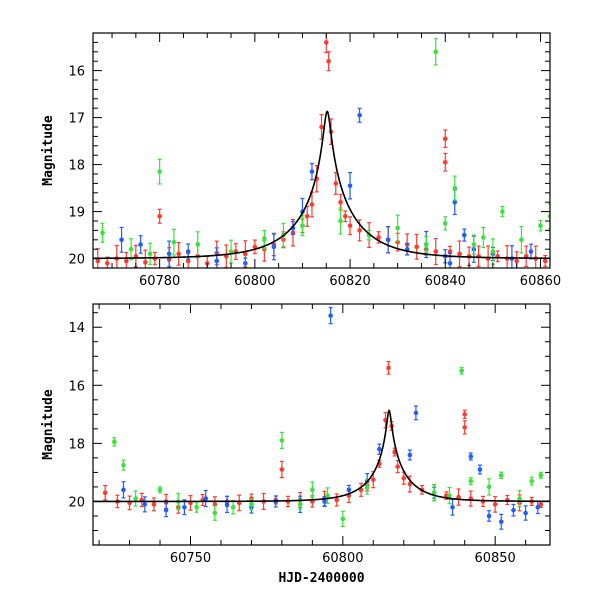 Image resolution: width=600 pixels, height=600 pixels. I want to click on y-tick-label: 19, so click(76, 213).